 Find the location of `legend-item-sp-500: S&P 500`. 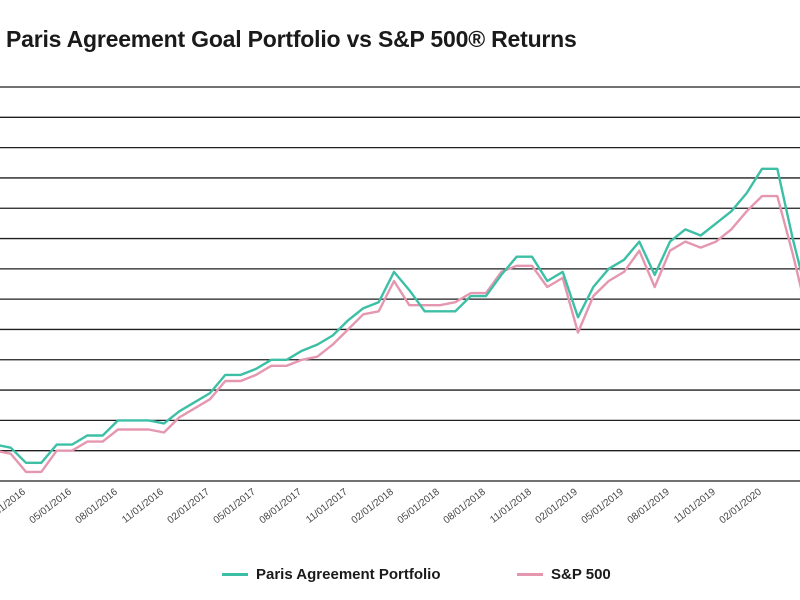

legend-item-sp-500: S&P 500 is located at coordinates (564, 574).